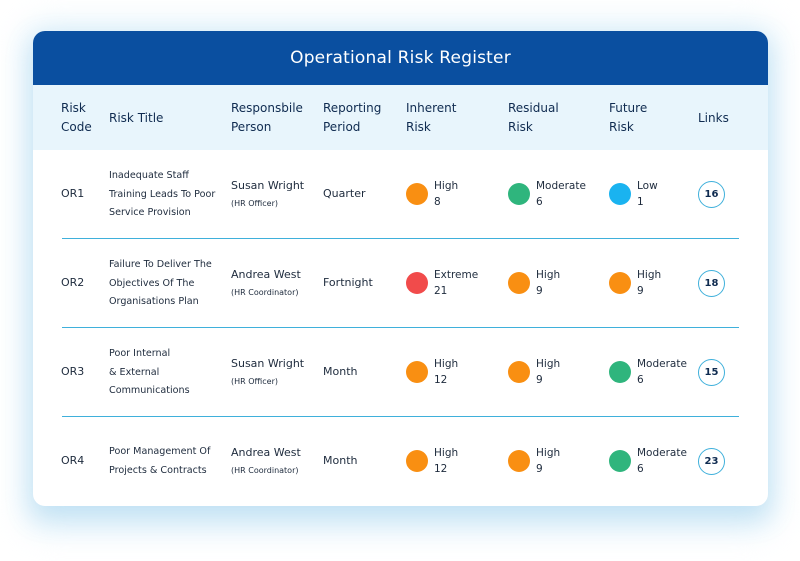 This screenshot has height=561, width=800. What do you see at coordinates (160, 264) in the screenshot?
I see `risk-title-line: Failure To Deliver The` at bounding box center [160, 264].